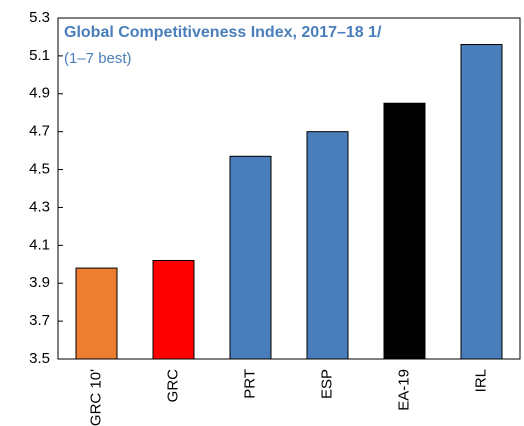 This screenshot has height=426, width=524. What do you see at coordinates (249, 384) in the screenshot?
I see `x-tick-label: PRT` at bounding box center [249, 384].